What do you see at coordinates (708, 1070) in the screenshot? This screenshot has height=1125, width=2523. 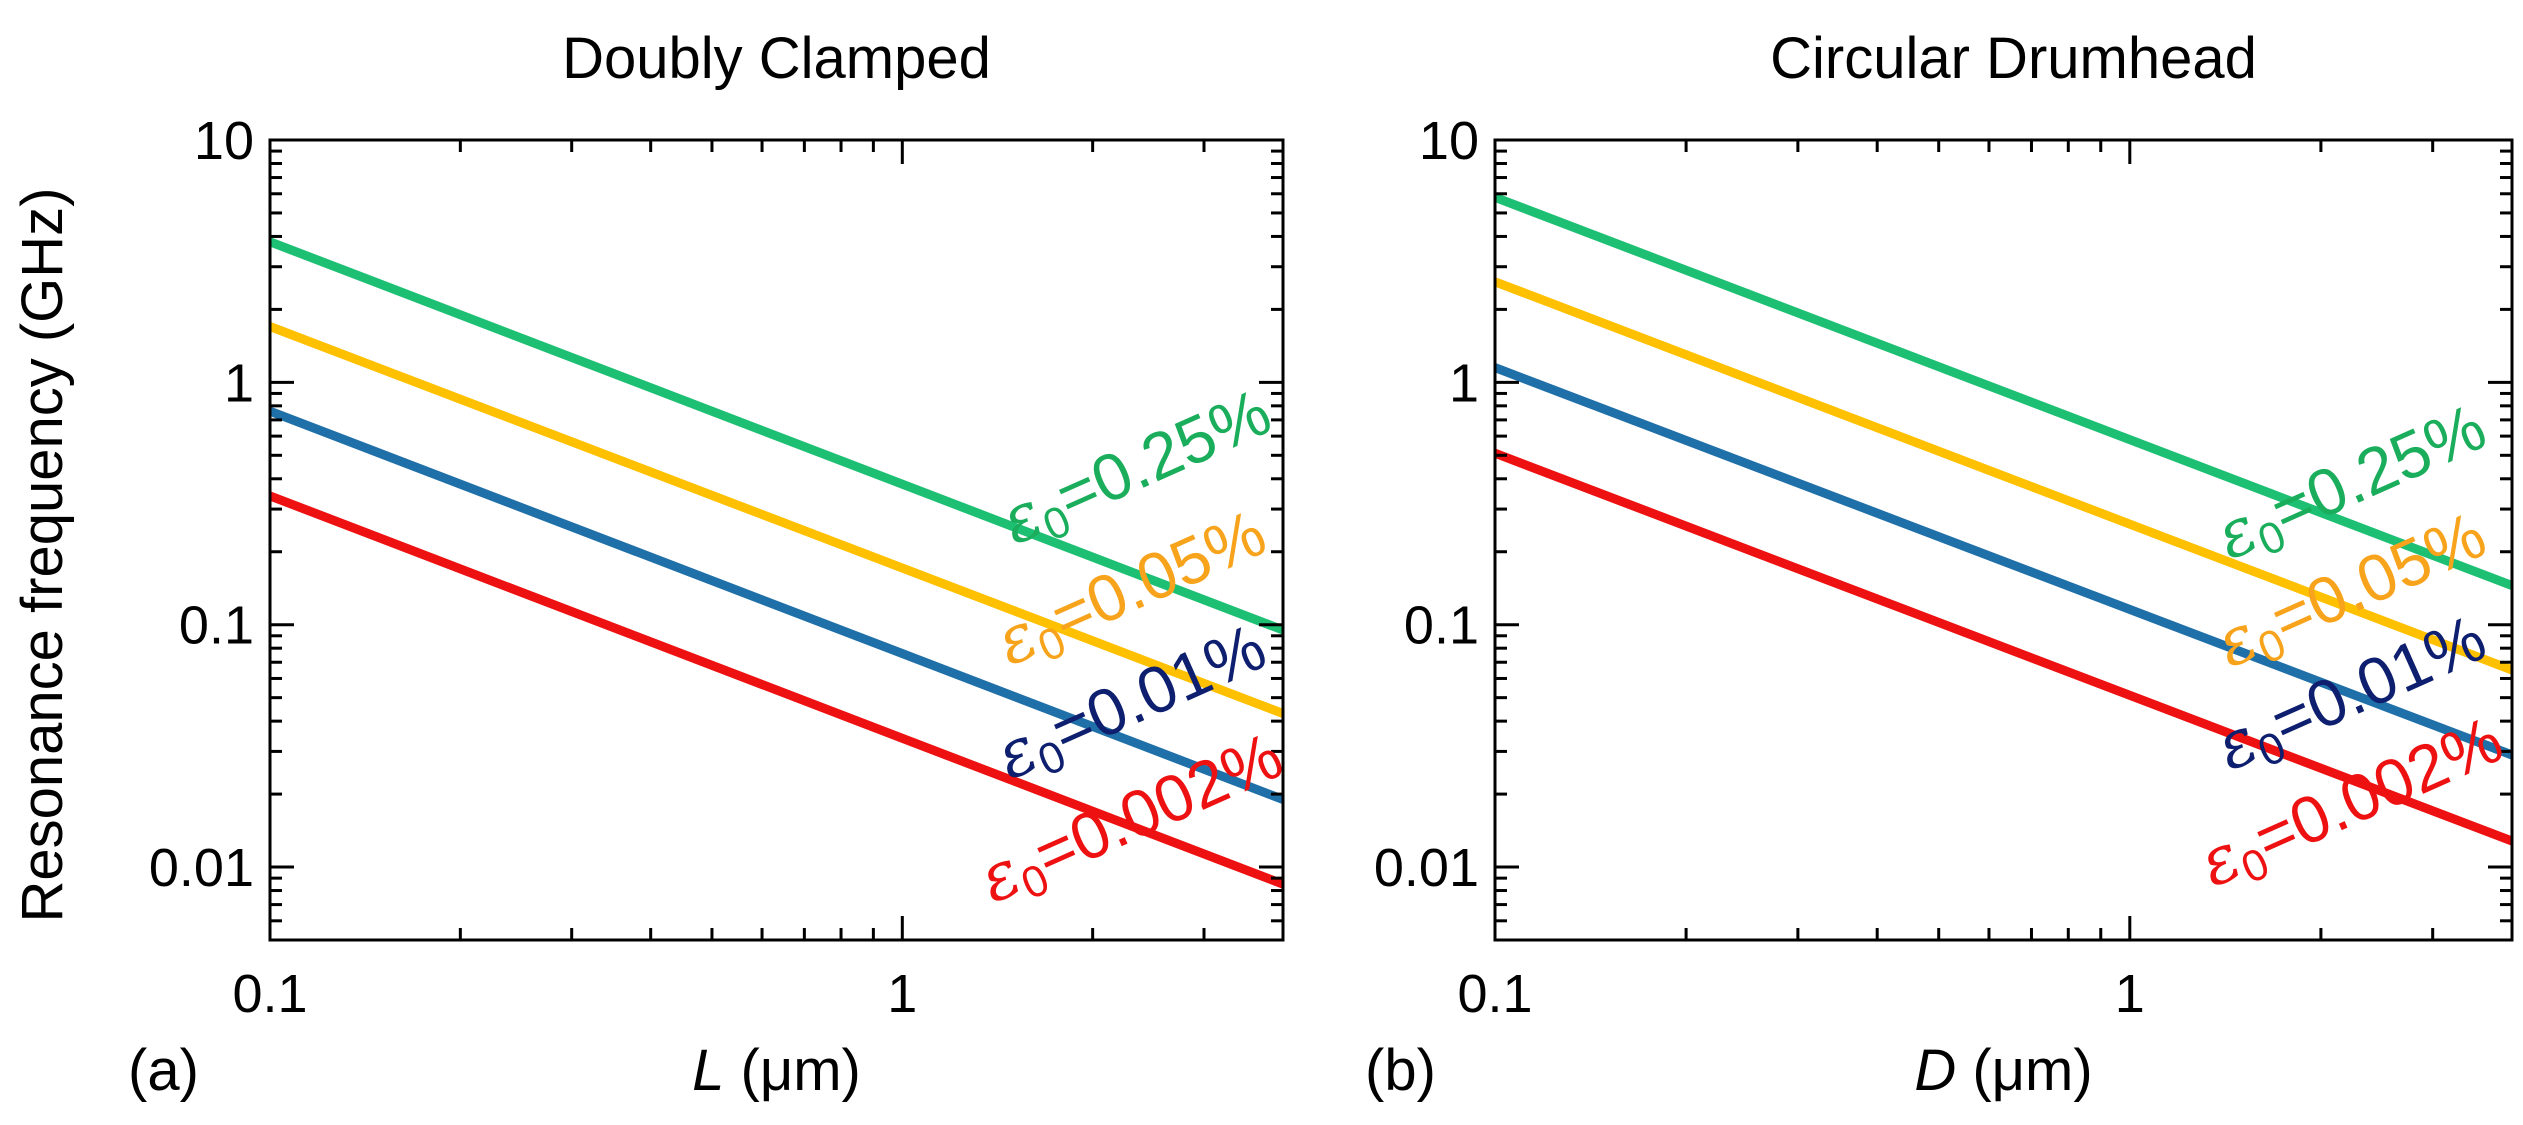 I see `x-axis-variable: L` at bounding box center [708, 1070].